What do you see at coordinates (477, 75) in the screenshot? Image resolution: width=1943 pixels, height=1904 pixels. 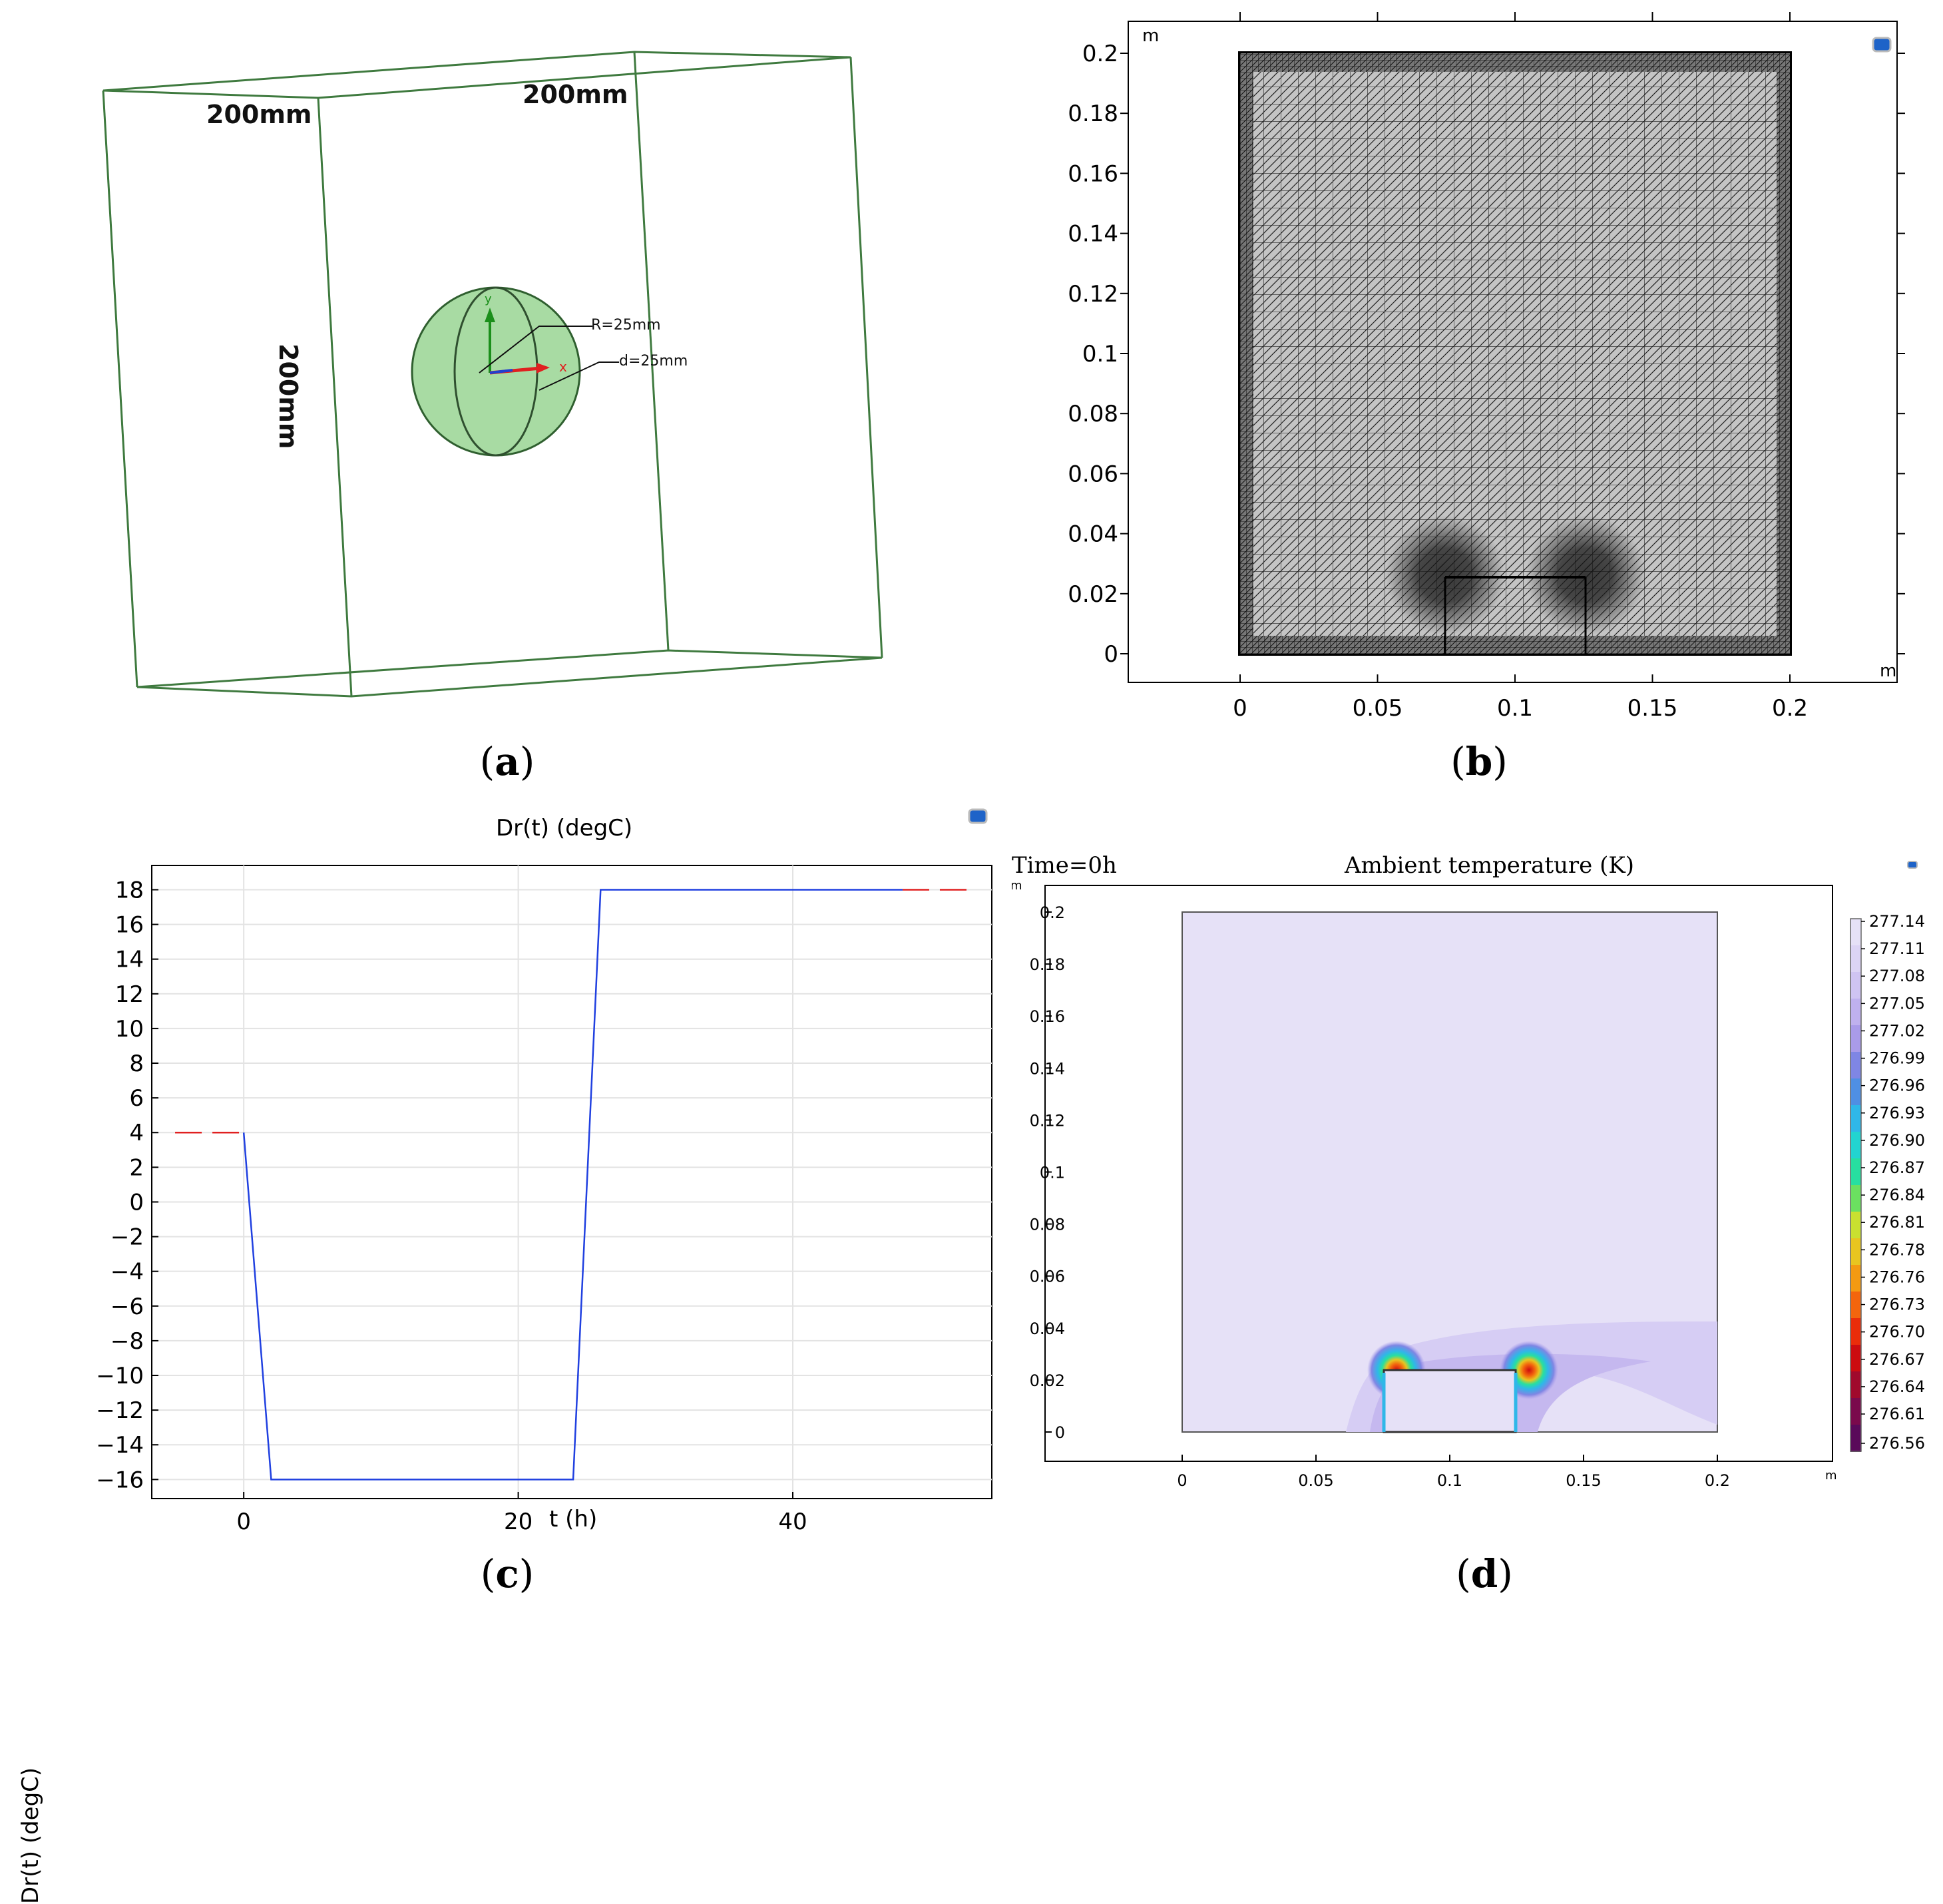 I see `box-top-edge` at bounding box center [477, 75].